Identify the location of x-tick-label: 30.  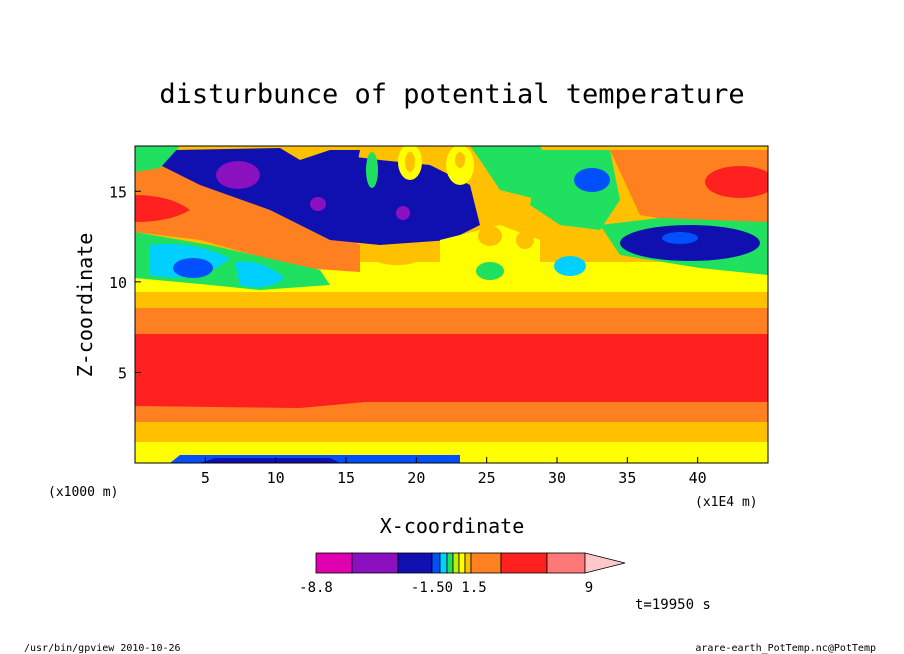
(557, 478).